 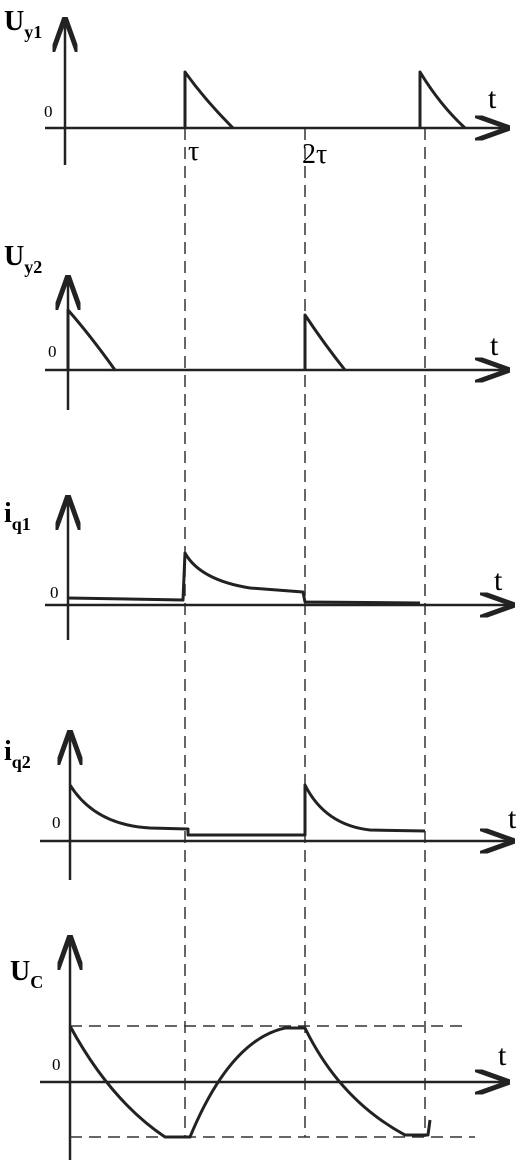 What do you see at coordinates (33, 267) in the screenshot?
I see `label-part: y2` at bounding box center [33, 267].